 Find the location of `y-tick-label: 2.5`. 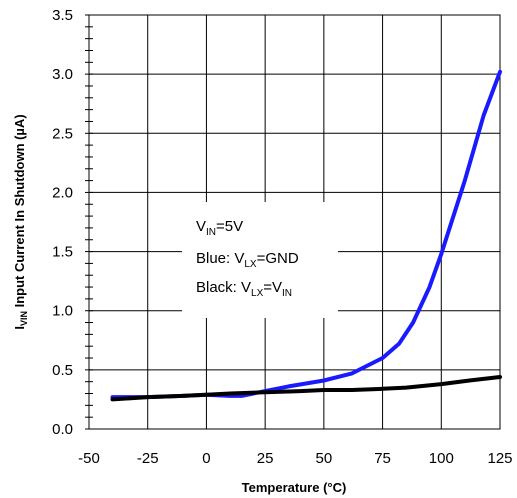

y-tick-label: 2.5 is located at coordinates (62, 133).